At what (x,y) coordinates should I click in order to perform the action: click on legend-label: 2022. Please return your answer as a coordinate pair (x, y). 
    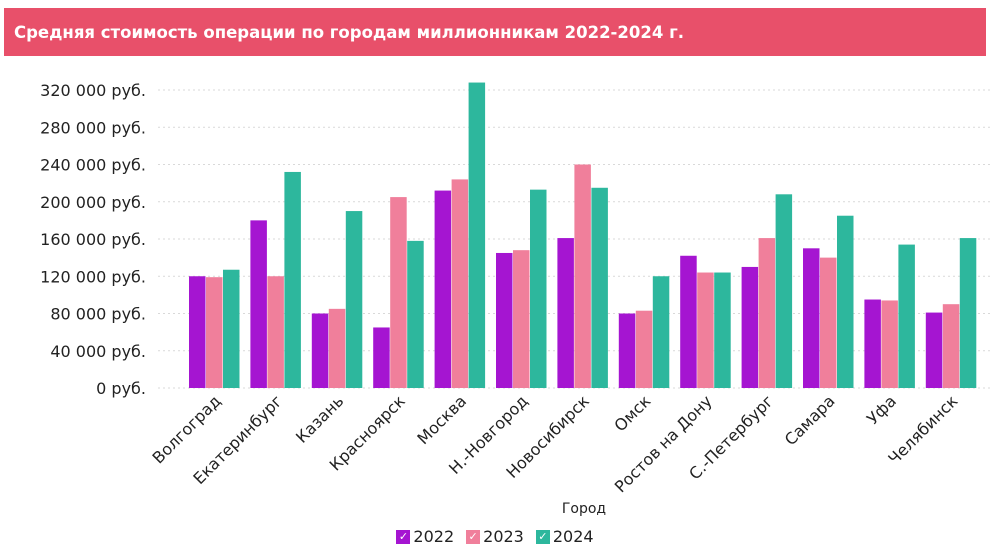
    Looking at the image, I should click on (434, 536).